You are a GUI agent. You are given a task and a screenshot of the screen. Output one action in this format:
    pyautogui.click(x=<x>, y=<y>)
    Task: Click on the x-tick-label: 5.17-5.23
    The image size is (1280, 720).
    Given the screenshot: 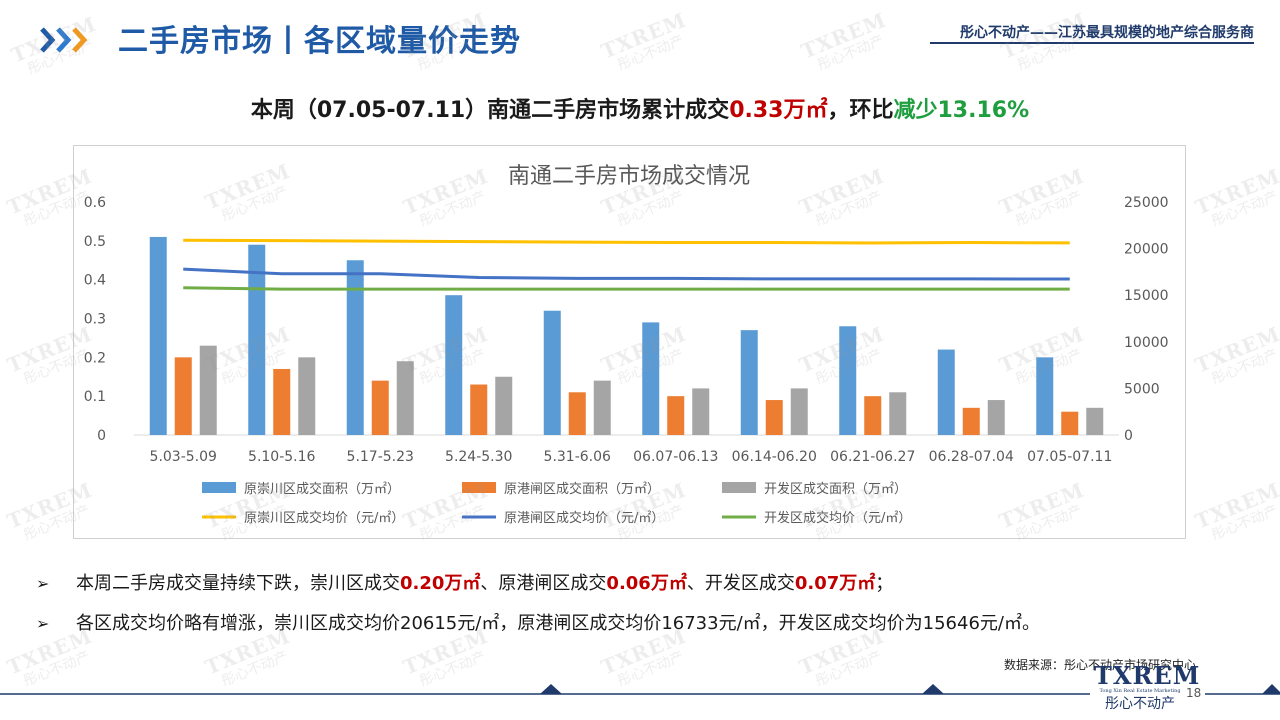 What is the action you would take?
    pyautogui.click(x=380, y=457)
    